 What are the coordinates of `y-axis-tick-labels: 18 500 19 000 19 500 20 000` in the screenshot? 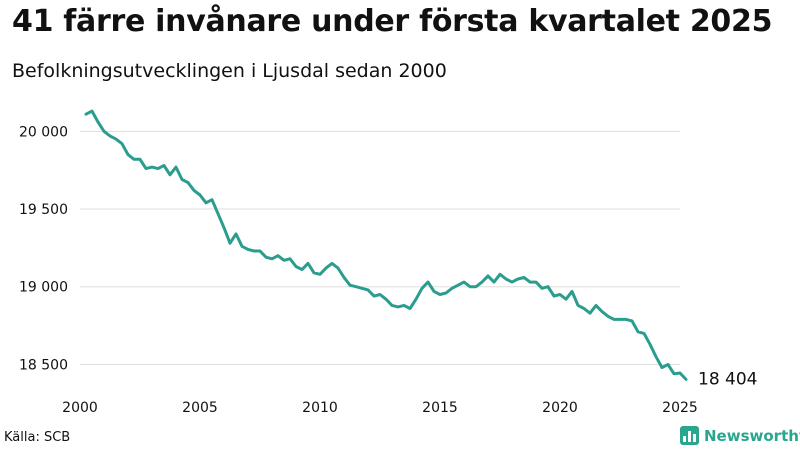 It's located at (43, 248).